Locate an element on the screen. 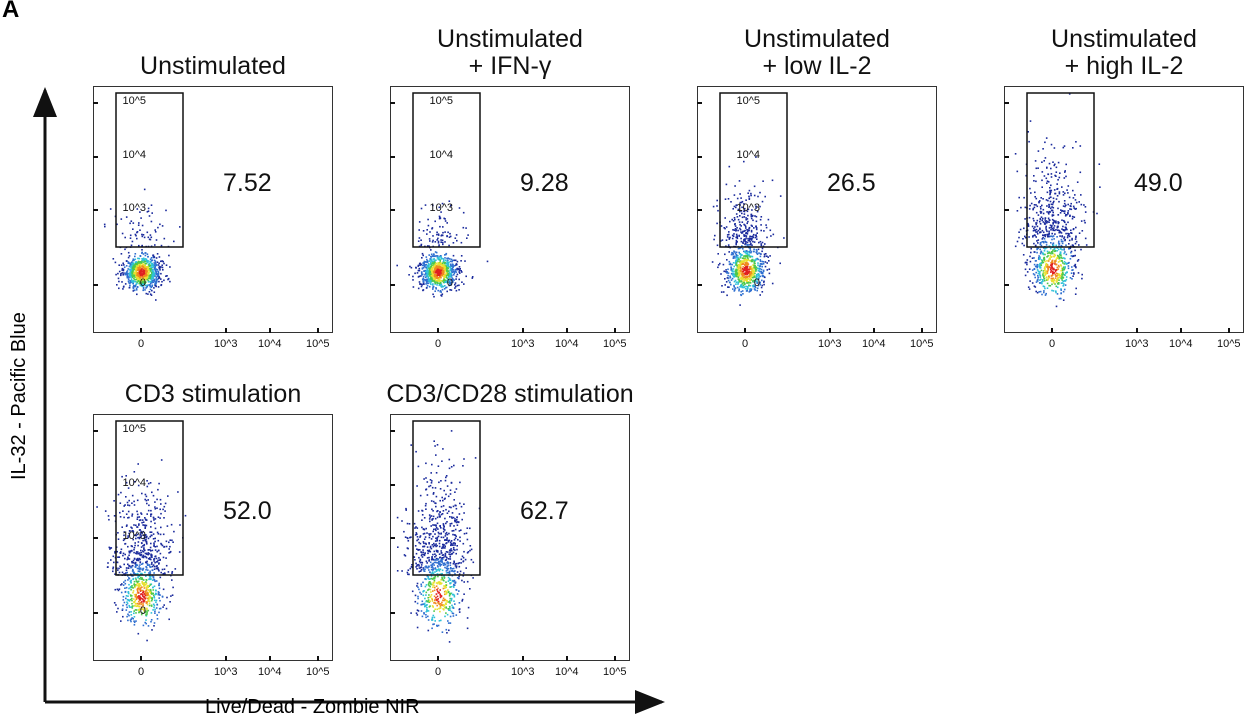 The height and width of the screenshot is (718, 1254). panel-title-line: Unstimulated is located at coordinates (1124, 39).